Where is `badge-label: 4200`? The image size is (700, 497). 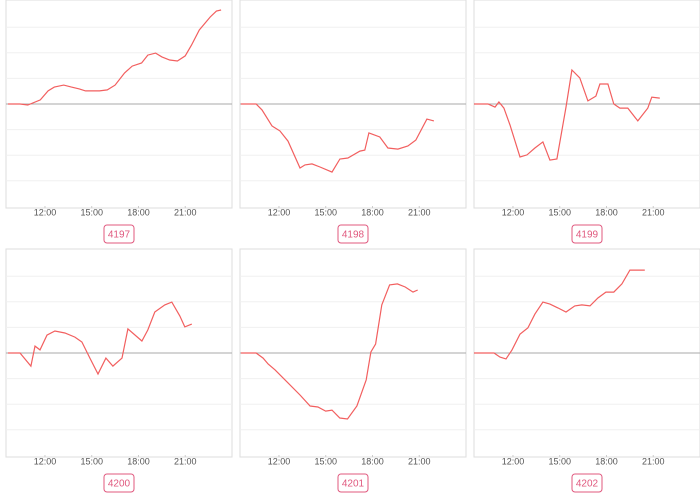 badge-label: 4200 is located at coordinates (119, 484).